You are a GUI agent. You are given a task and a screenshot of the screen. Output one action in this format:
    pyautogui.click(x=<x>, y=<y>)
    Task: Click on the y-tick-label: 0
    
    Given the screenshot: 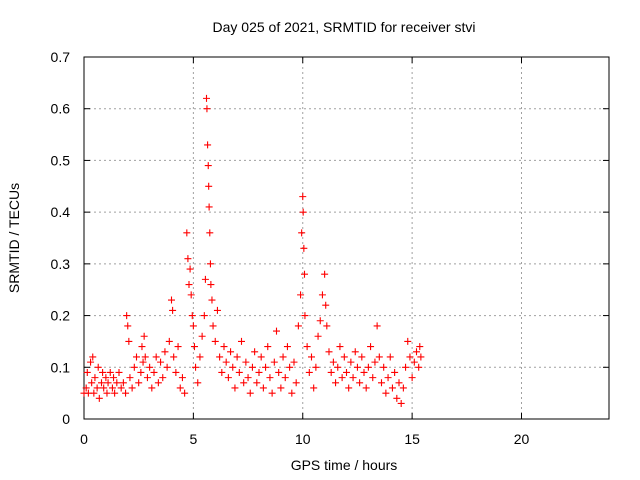 What is the action you would take?
    pyautogui.click(x=66, y=419)
    